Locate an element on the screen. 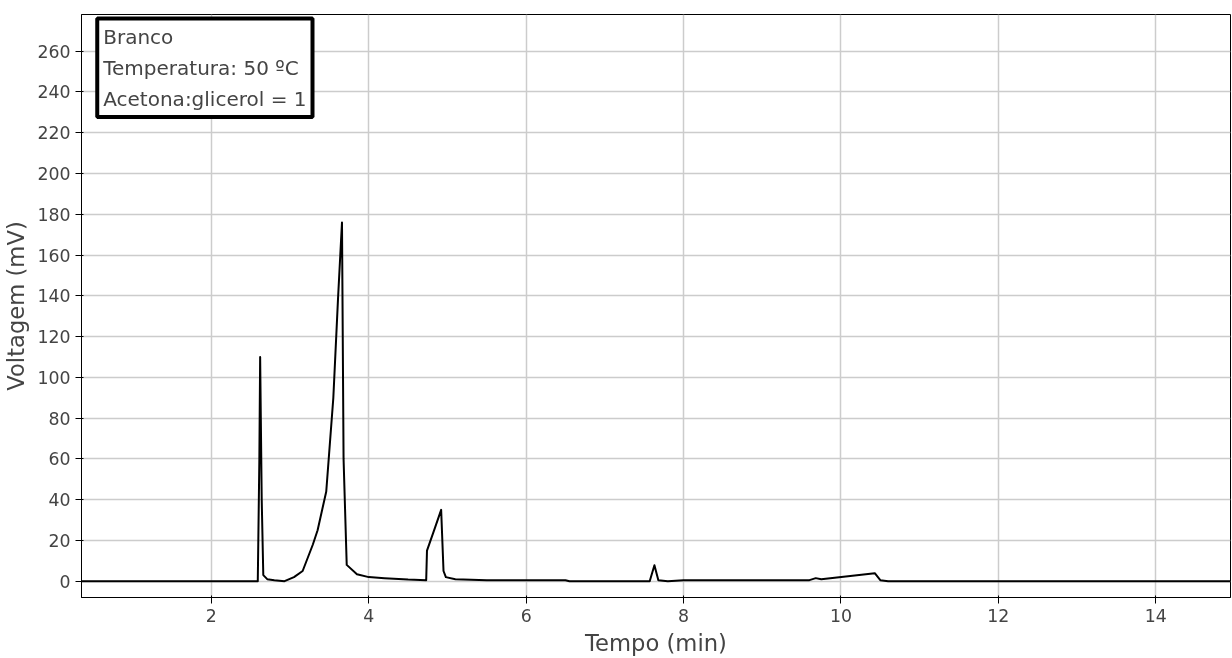 This screenshot has width=1232, height=658. y-tick-label: 180 is located at coordinates (54, 214).